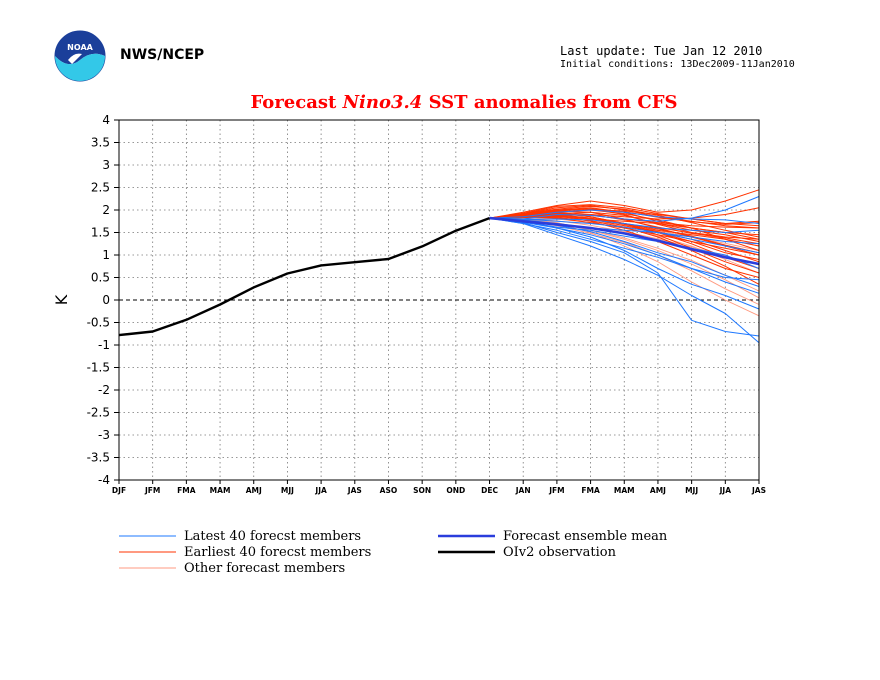 Image resolution: width=880 pixels, height=680 pixels. I want to click on observation-line, so click(304, 276).